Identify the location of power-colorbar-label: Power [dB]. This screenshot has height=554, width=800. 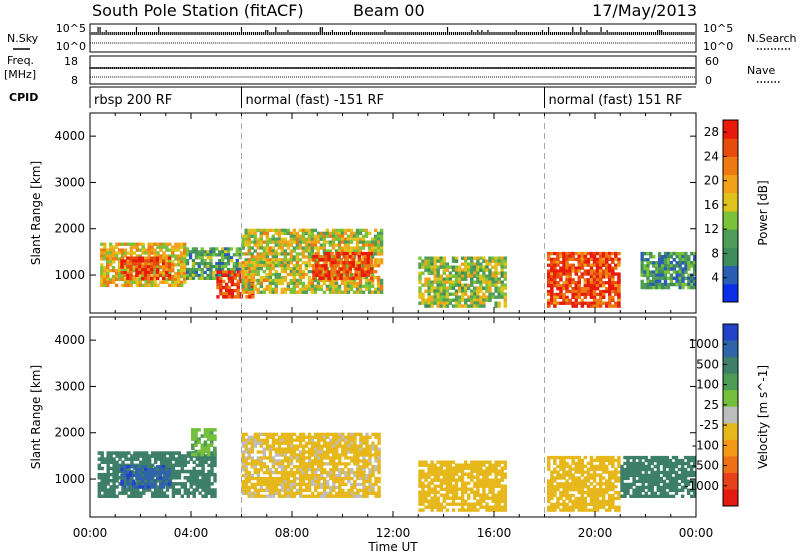
(763, 212).